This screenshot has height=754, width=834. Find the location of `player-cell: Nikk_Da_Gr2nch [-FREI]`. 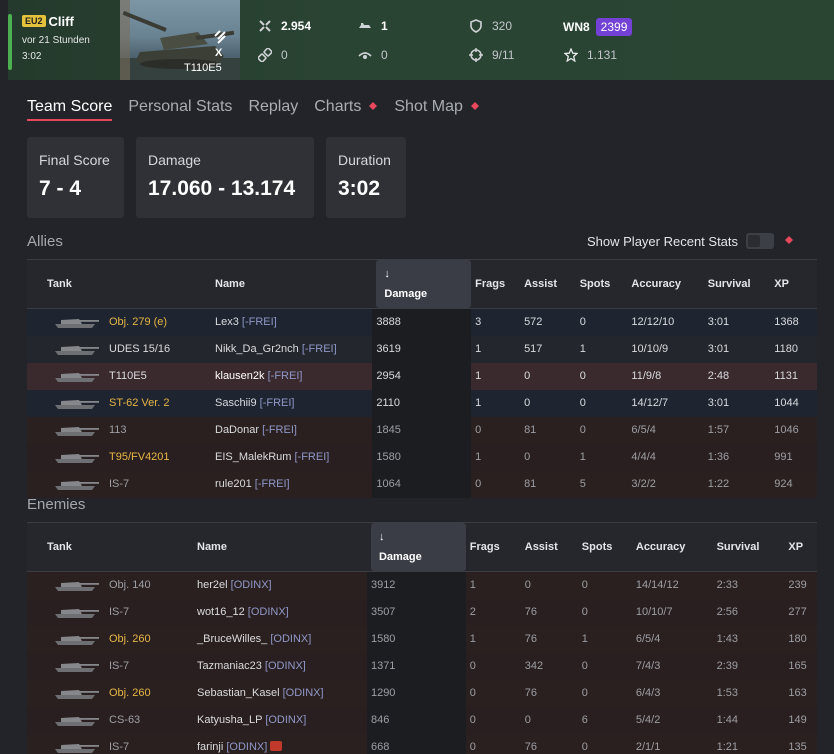

player-cell: Nikk_Da_Gr2nch [-FREI] is located at coordinates (292, 349).